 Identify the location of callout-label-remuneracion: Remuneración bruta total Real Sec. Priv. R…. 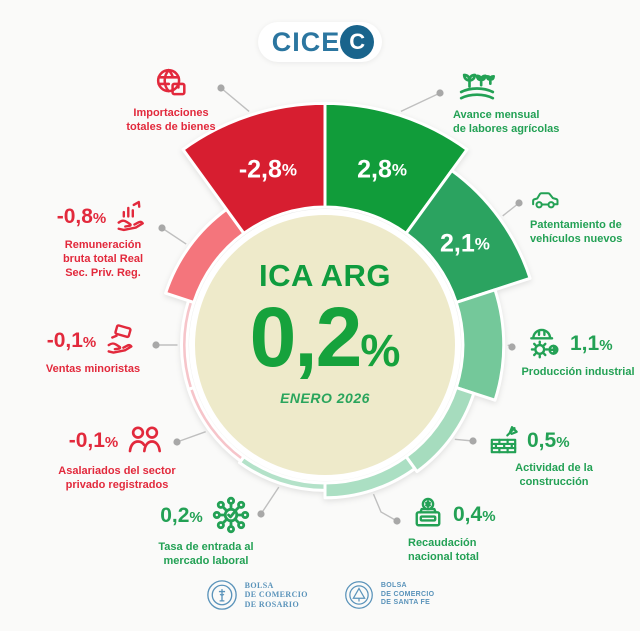
(103, 259).